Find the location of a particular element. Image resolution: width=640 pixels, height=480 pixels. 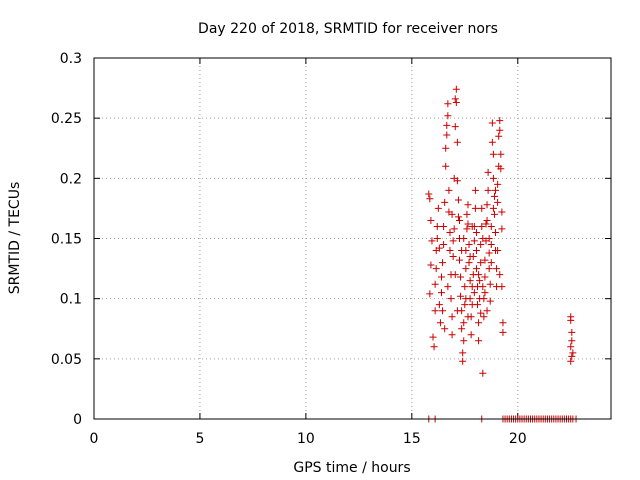

y-tick-label: 0.05 is located at coordinates (66, 360).